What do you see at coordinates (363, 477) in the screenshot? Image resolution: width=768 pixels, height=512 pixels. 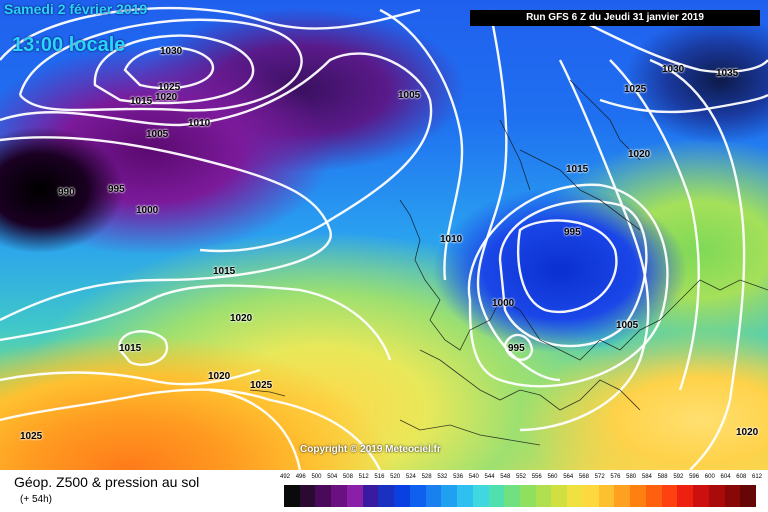 I see `scale-label: 512` at bounding box center [363, 477].